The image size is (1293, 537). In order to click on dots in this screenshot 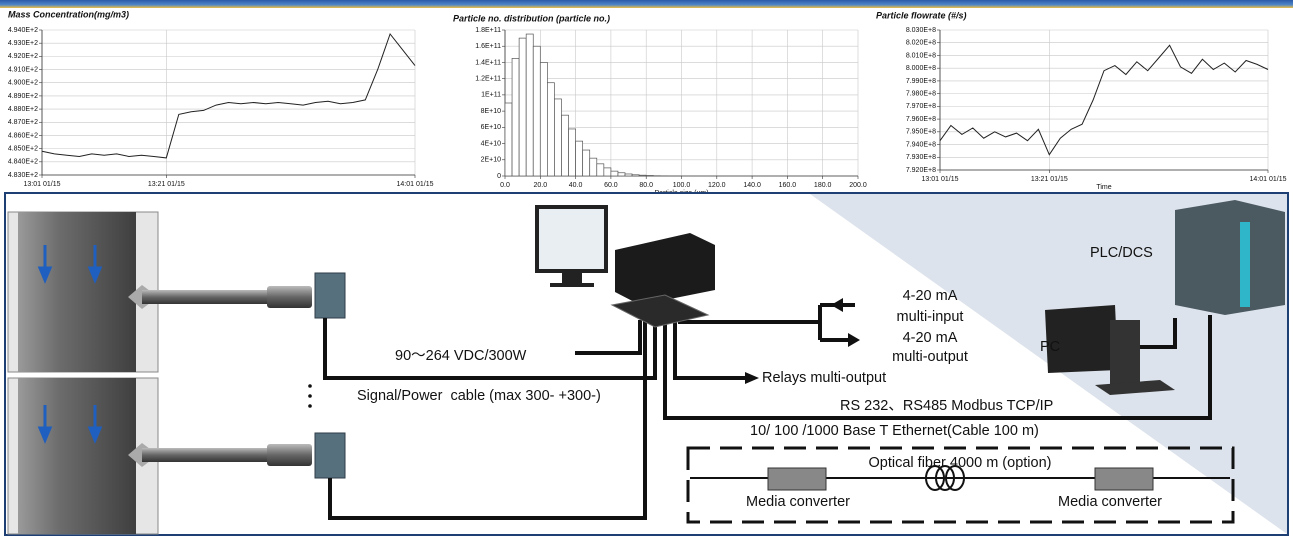, I will do `click(310, 386)`.